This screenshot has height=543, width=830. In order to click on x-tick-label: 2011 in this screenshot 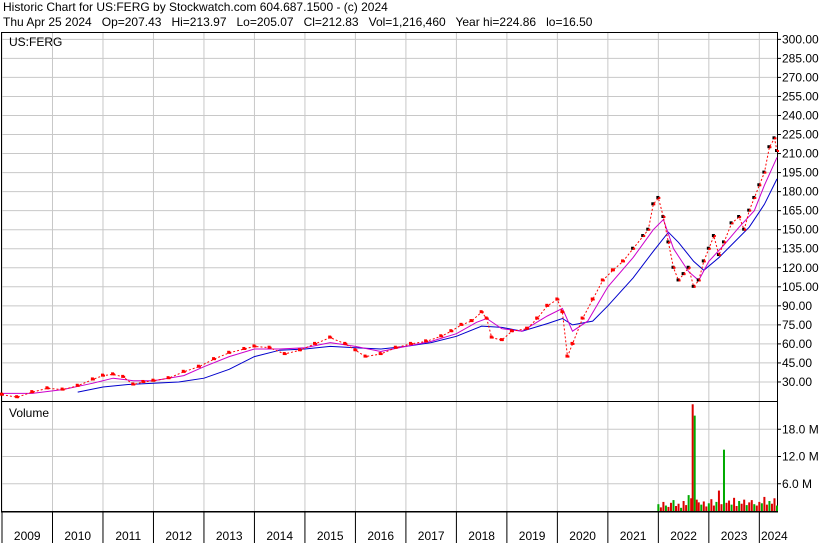, I will do `click(128, 536)`.